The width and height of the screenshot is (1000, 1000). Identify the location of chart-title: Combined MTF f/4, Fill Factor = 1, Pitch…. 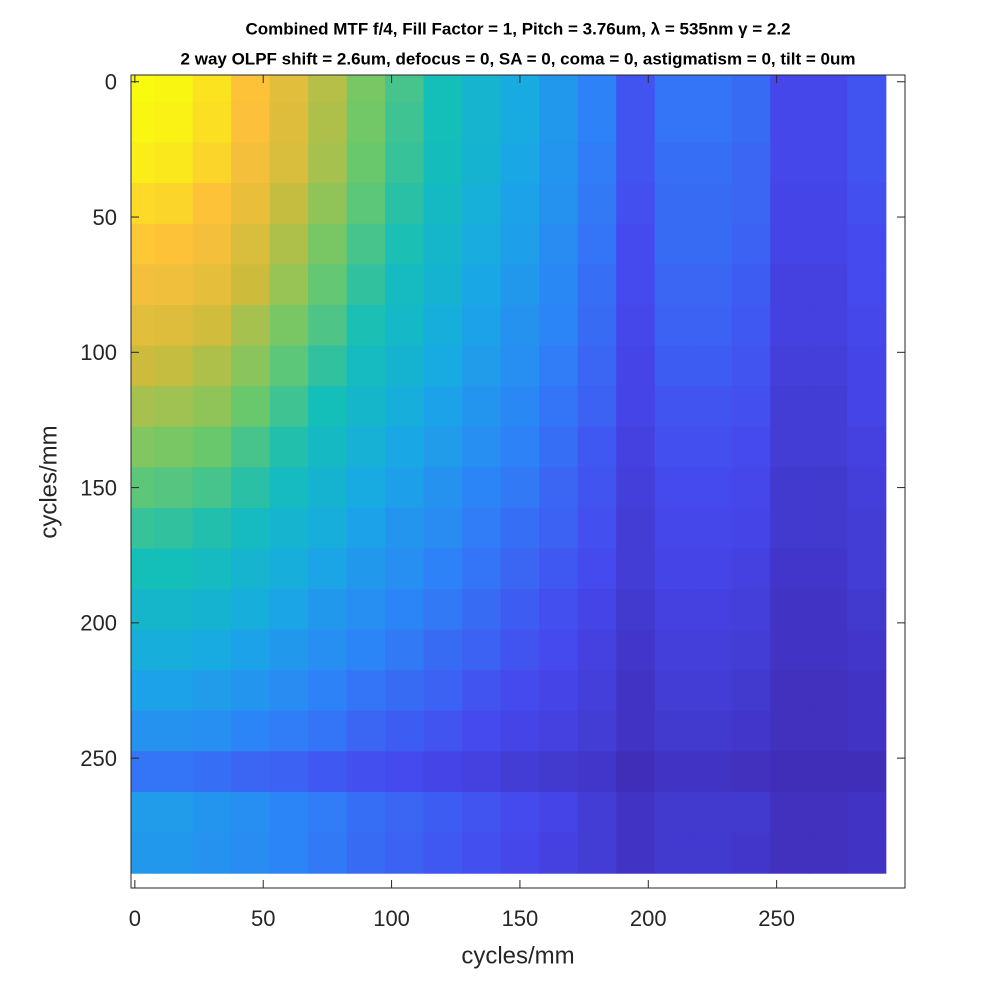
(517, 28).